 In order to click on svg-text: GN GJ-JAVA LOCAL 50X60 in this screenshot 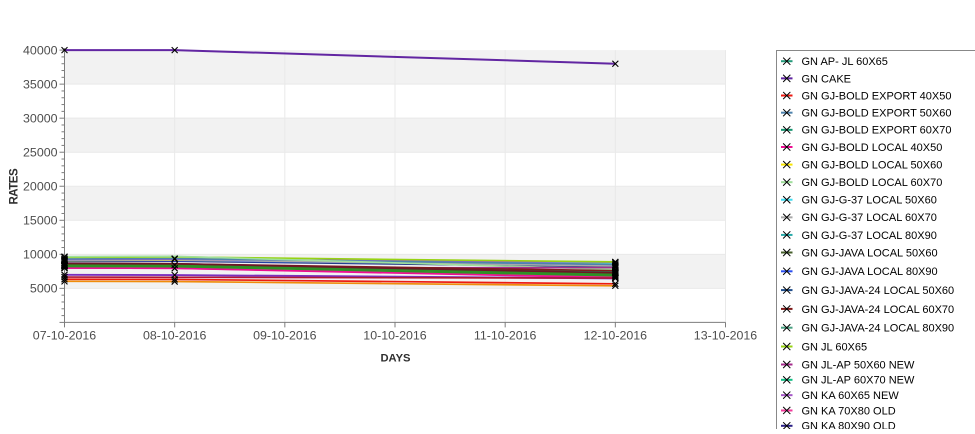, I will do `click(870, 253)`.